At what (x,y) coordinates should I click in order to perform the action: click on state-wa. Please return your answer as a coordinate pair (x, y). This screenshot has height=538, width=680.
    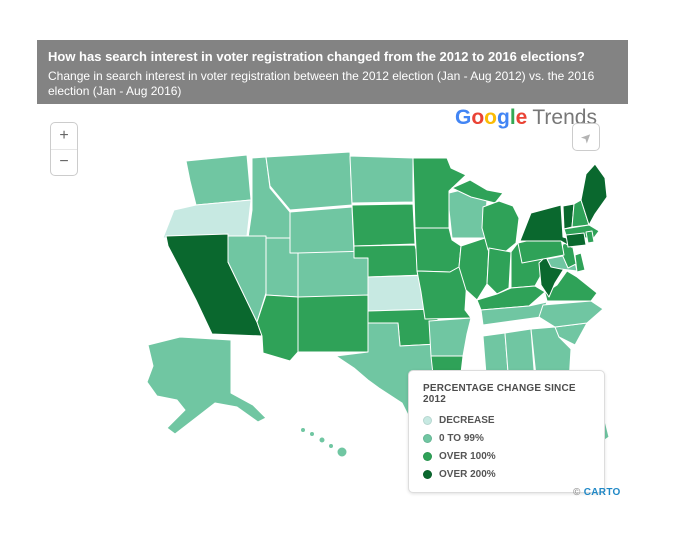
    Looking at the image, I should click on (218, 180).